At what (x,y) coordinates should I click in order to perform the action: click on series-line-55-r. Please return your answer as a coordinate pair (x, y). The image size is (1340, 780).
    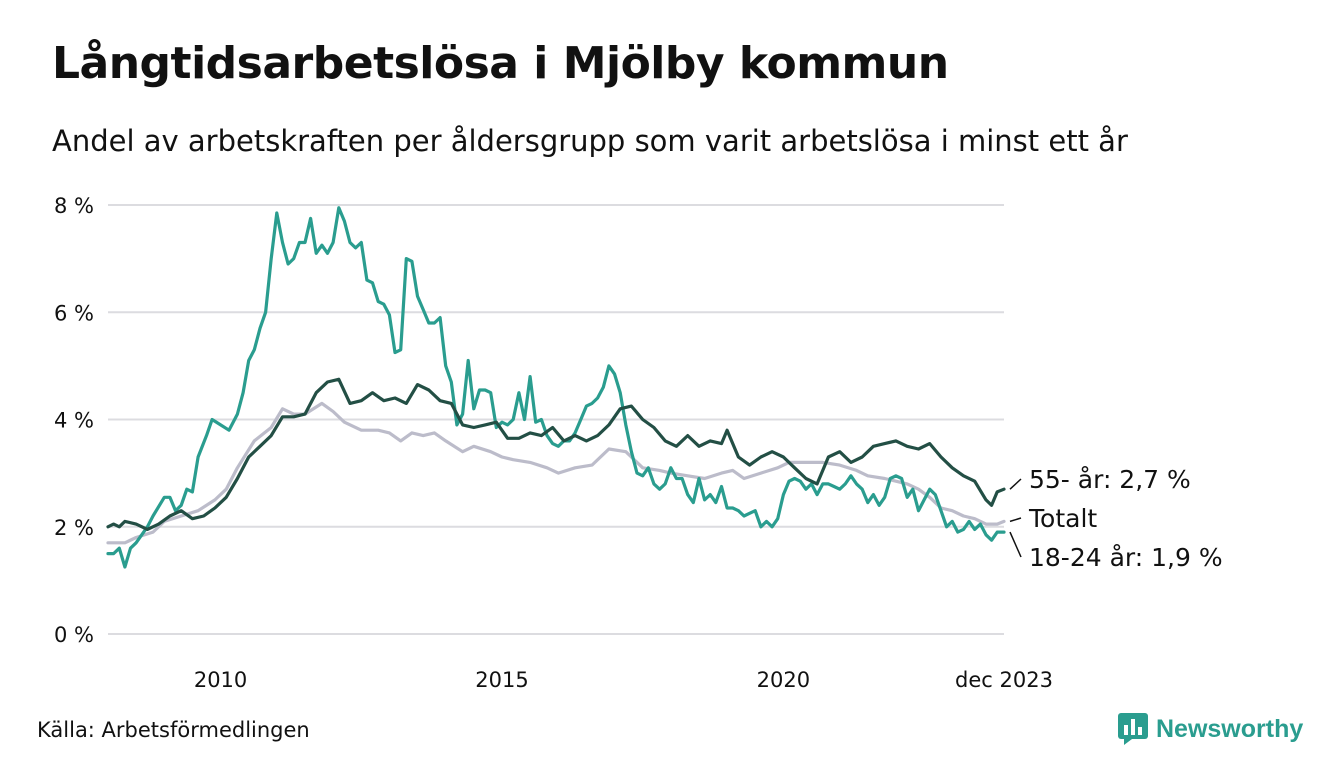
    Looking at the image, I should click on (556, 454).